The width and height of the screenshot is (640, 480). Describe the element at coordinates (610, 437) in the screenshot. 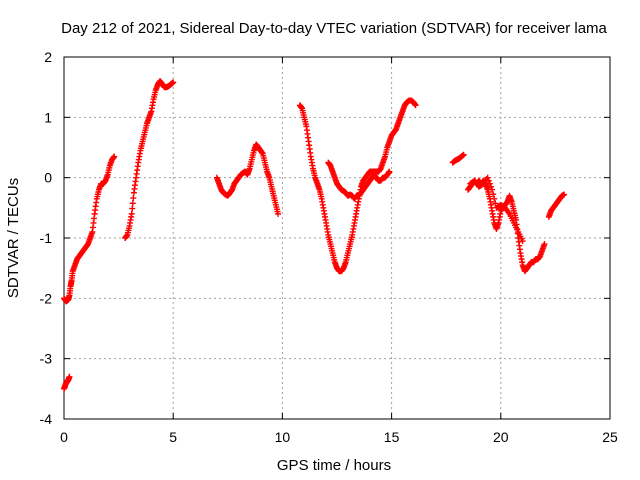

I see `x-tick-label: 25` at that location.